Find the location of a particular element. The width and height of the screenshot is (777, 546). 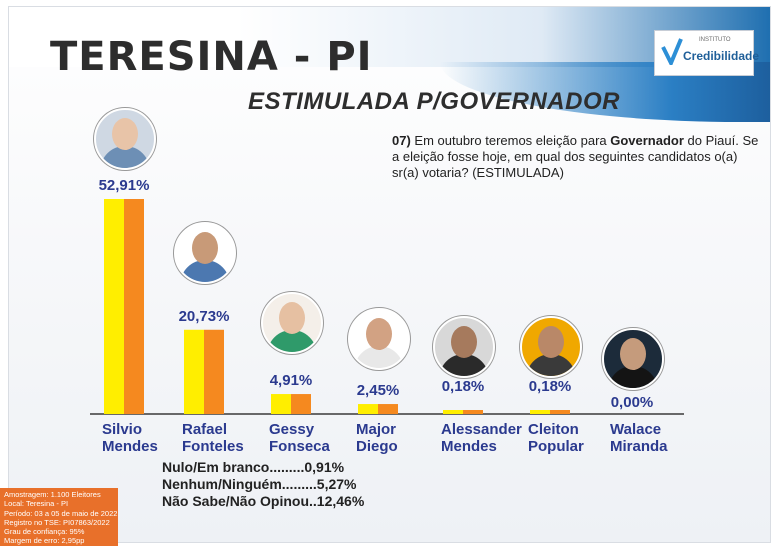

logo-name-text: Credibilidade is located at coordinates (721, 56).